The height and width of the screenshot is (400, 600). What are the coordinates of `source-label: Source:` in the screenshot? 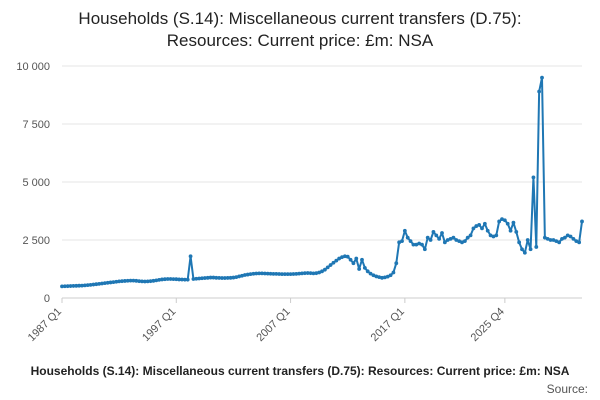 It's located at (567, 389).